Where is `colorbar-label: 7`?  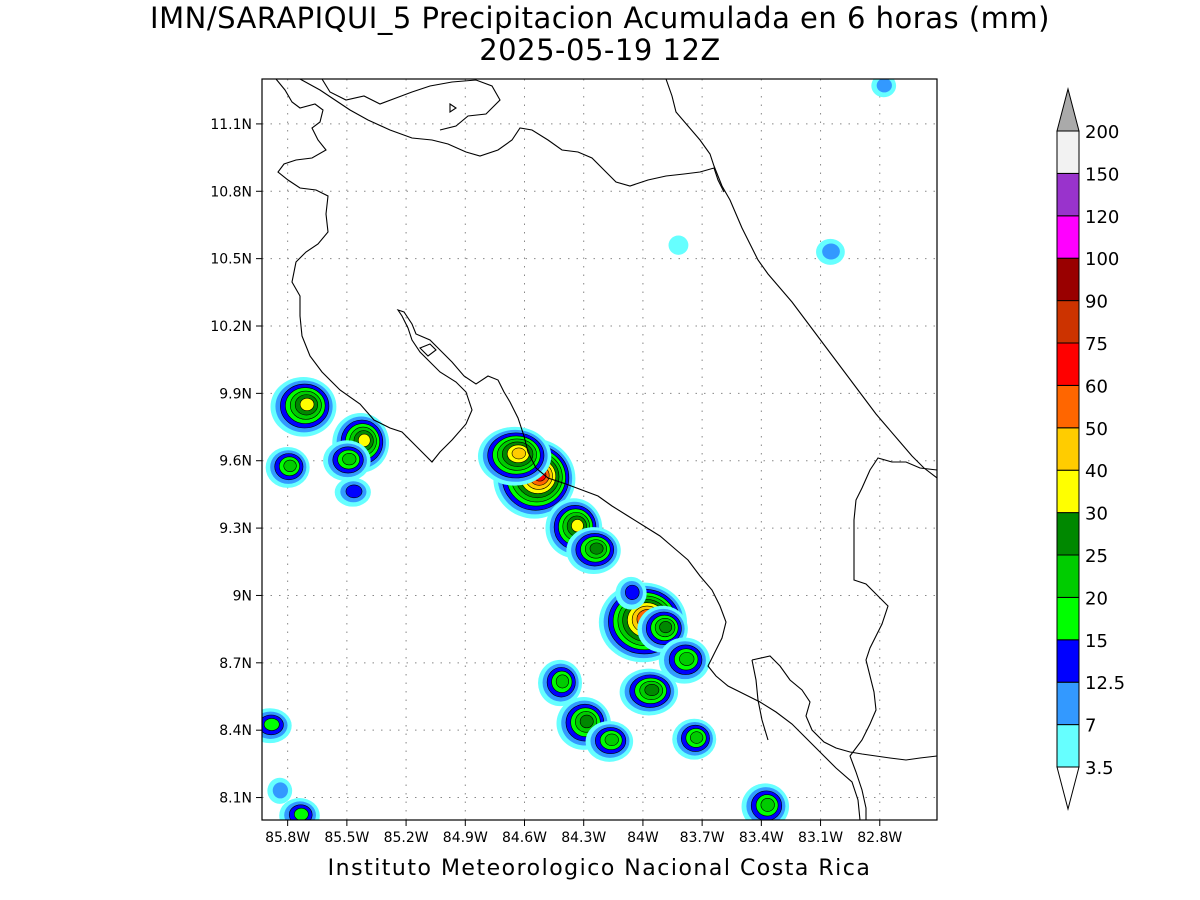 colorbar-label: 7 is located at coordinates (1090, 726).